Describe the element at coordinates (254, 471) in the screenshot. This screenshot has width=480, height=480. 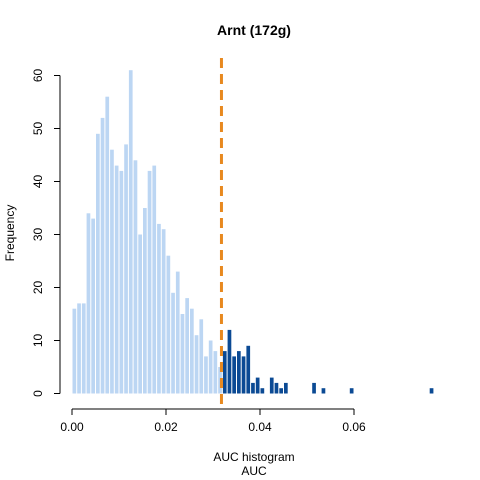
I see `x-axis-sublabel: AUC` at that location.